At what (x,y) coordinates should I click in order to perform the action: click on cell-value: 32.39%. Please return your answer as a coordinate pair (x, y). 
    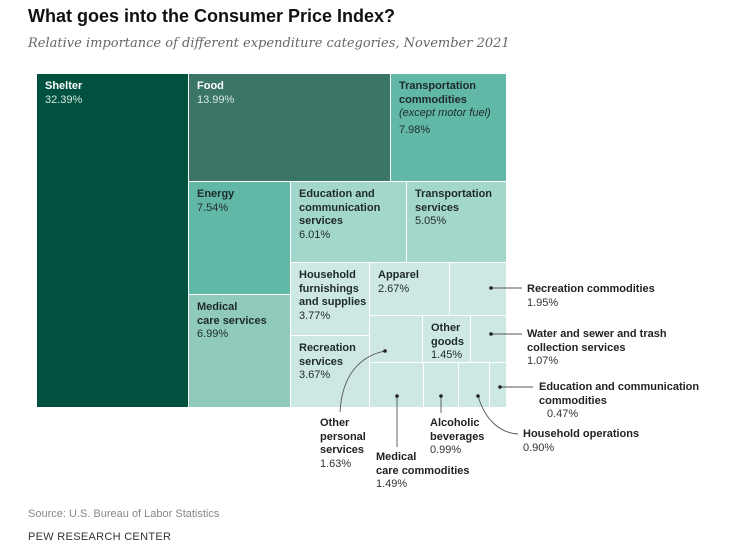
    Looking at the image, I should click on (64, 99).